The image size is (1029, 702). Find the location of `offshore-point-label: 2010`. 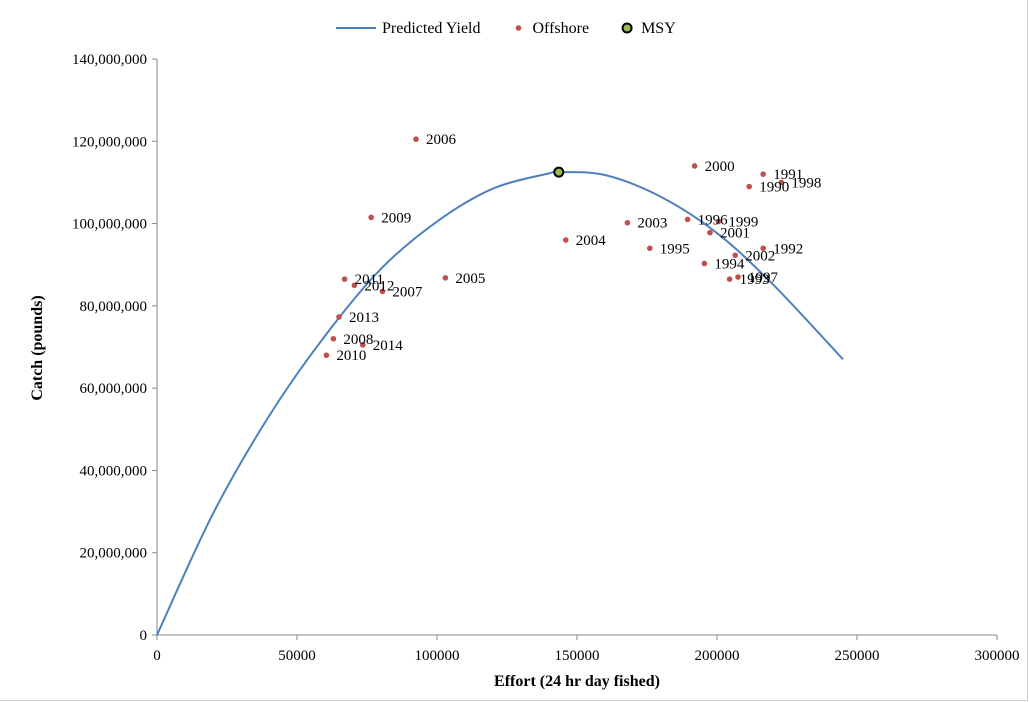

offshore-point-label: 2010 is located at coordinates (351, 356).